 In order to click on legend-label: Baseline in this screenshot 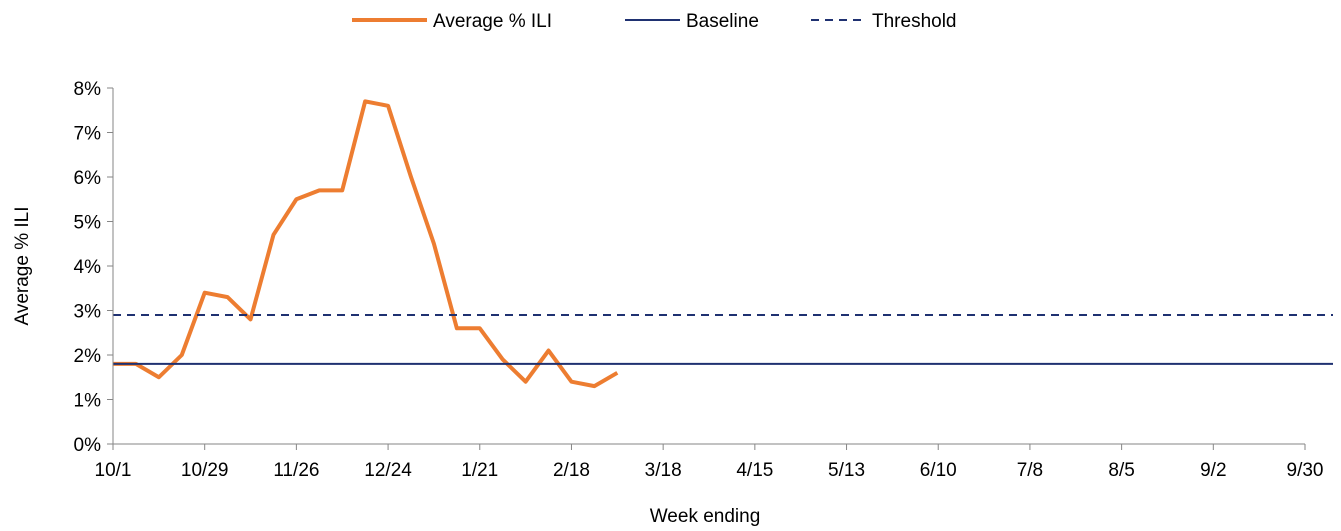, I will do `click(722, 21)`.